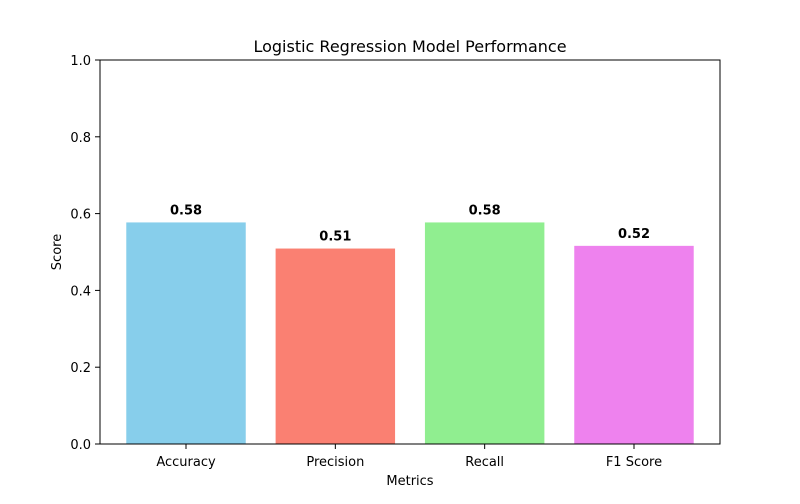  What do you see at coordinates (80, 138) in the screenshot?
I see `y-tick-label-4: 0.8` at bounding box center [80, 138].